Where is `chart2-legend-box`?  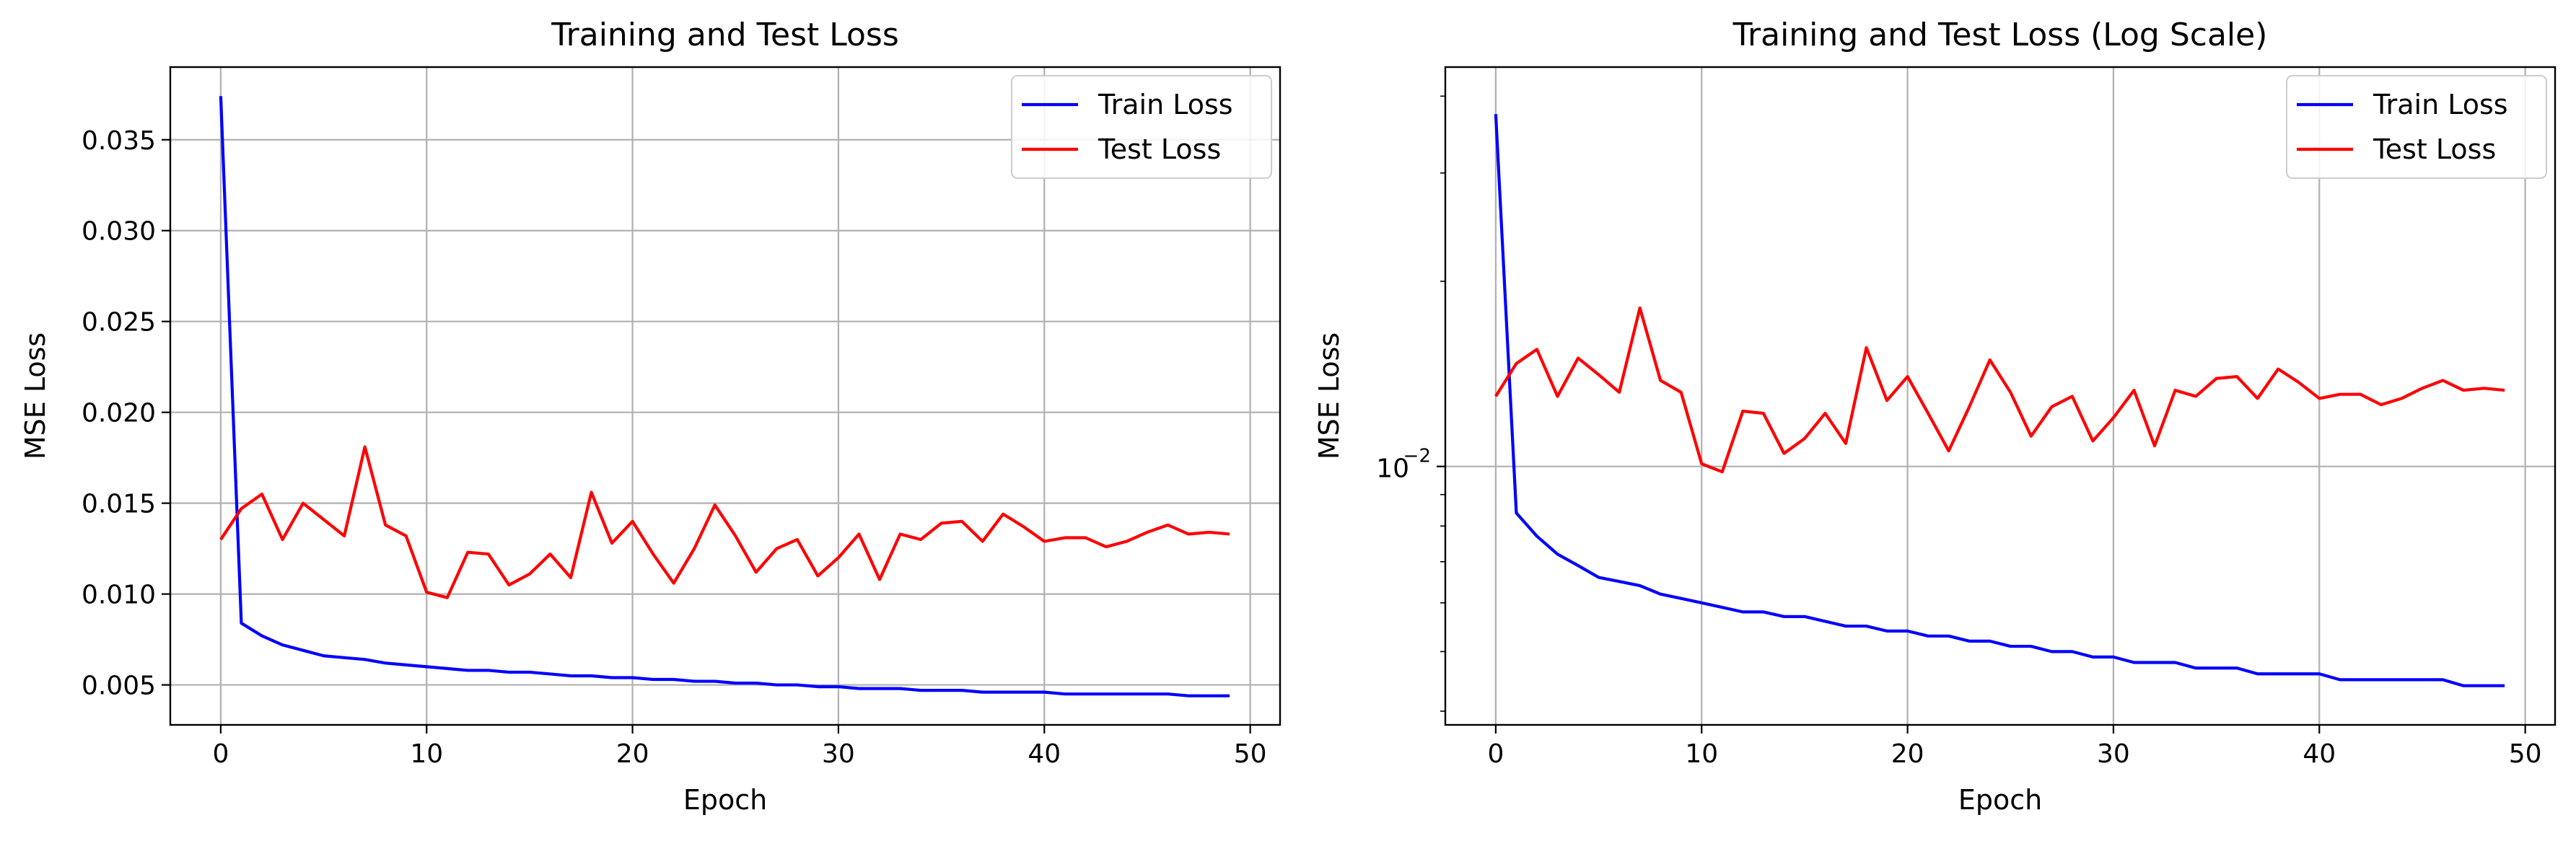 chart2-legend-box is located at coordinates (2416, 127).